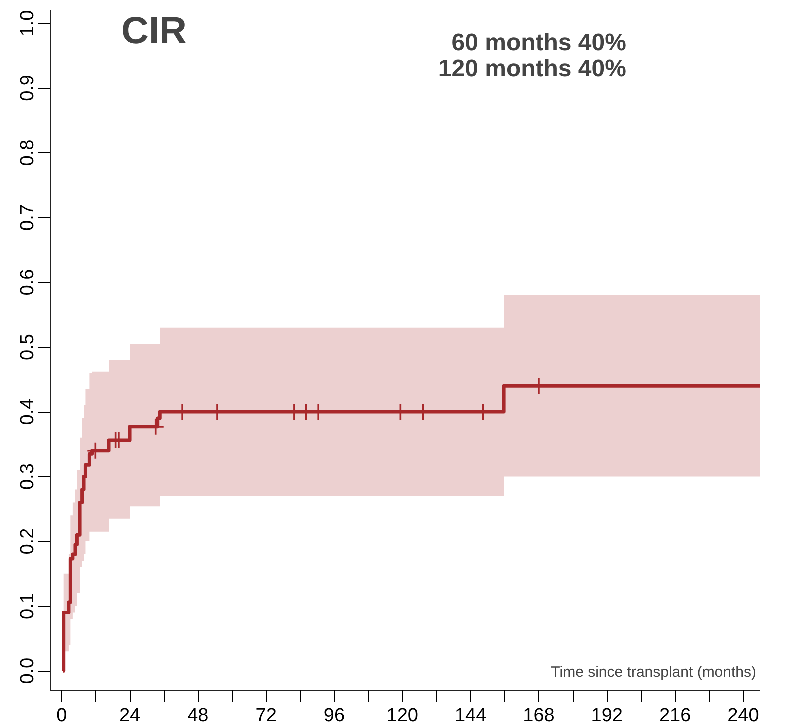  What do you see at coordinates (198, 716) in the screenshot?
I see `x-tick-label: 48` at bounding box center [198, 716].